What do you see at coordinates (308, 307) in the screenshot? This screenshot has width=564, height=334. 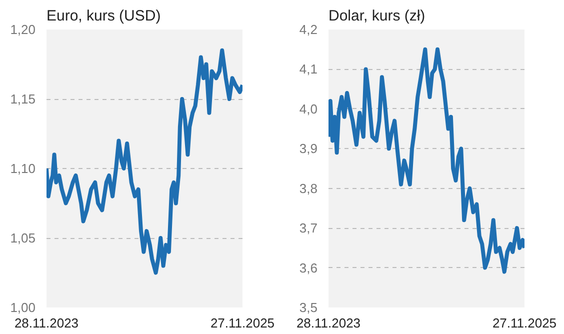 I see `y-tick-label: 3,5` at bounding box center [308, 307].